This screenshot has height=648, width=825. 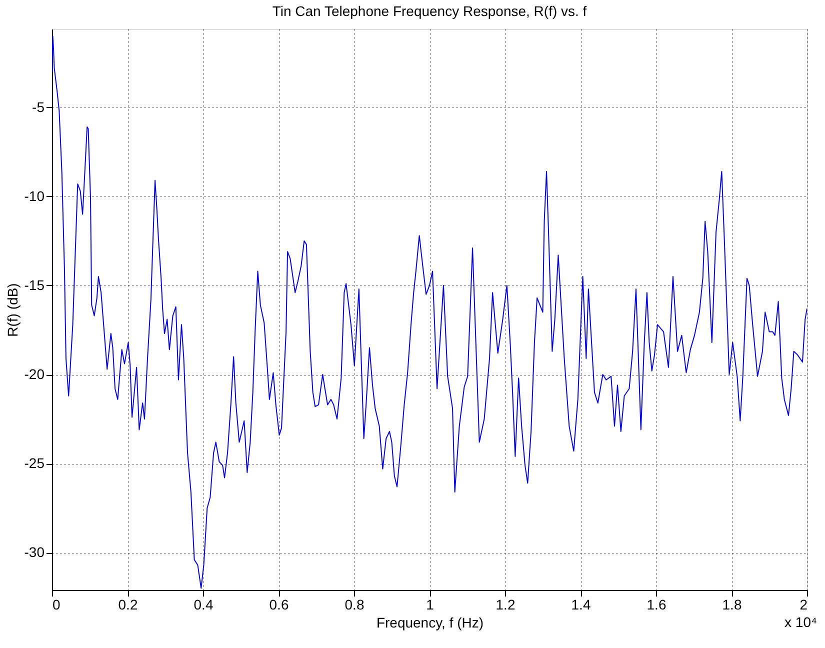 I want to click on y-axis-title: R(f) (dB), so click(x=12, y=310).